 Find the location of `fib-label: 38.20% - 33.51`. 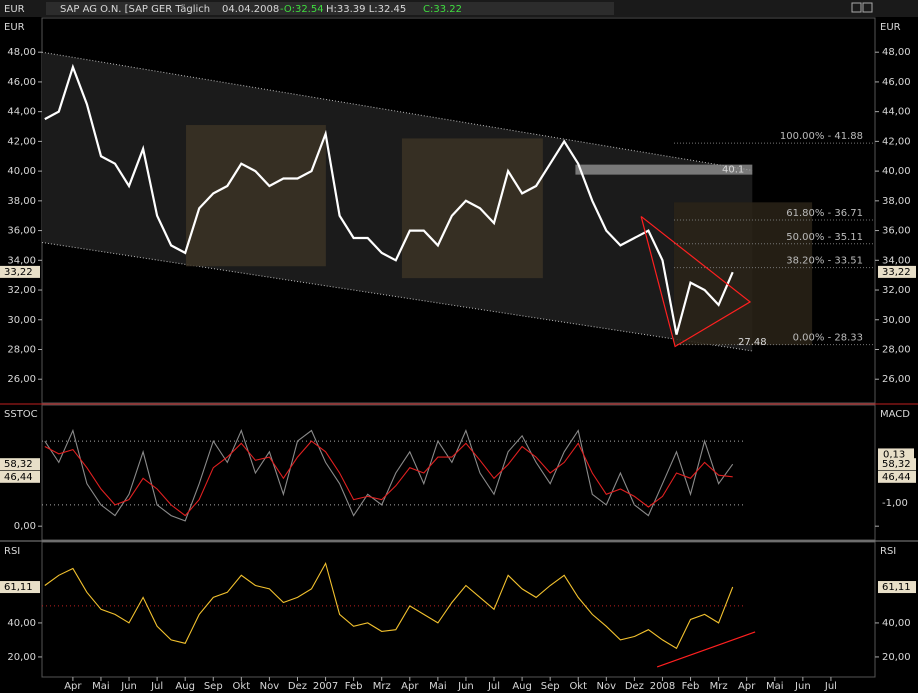

fib-label: 38.20% - 33.51 is located at coordinates (824, 261).